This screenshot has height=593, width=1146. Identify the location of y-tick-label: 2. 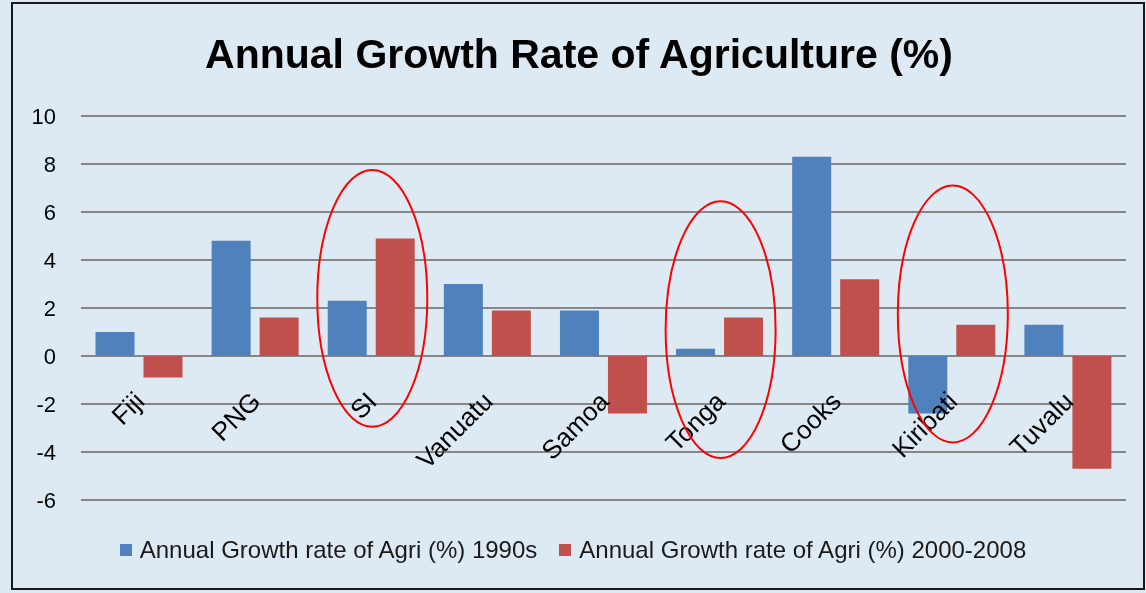
(49, 308).